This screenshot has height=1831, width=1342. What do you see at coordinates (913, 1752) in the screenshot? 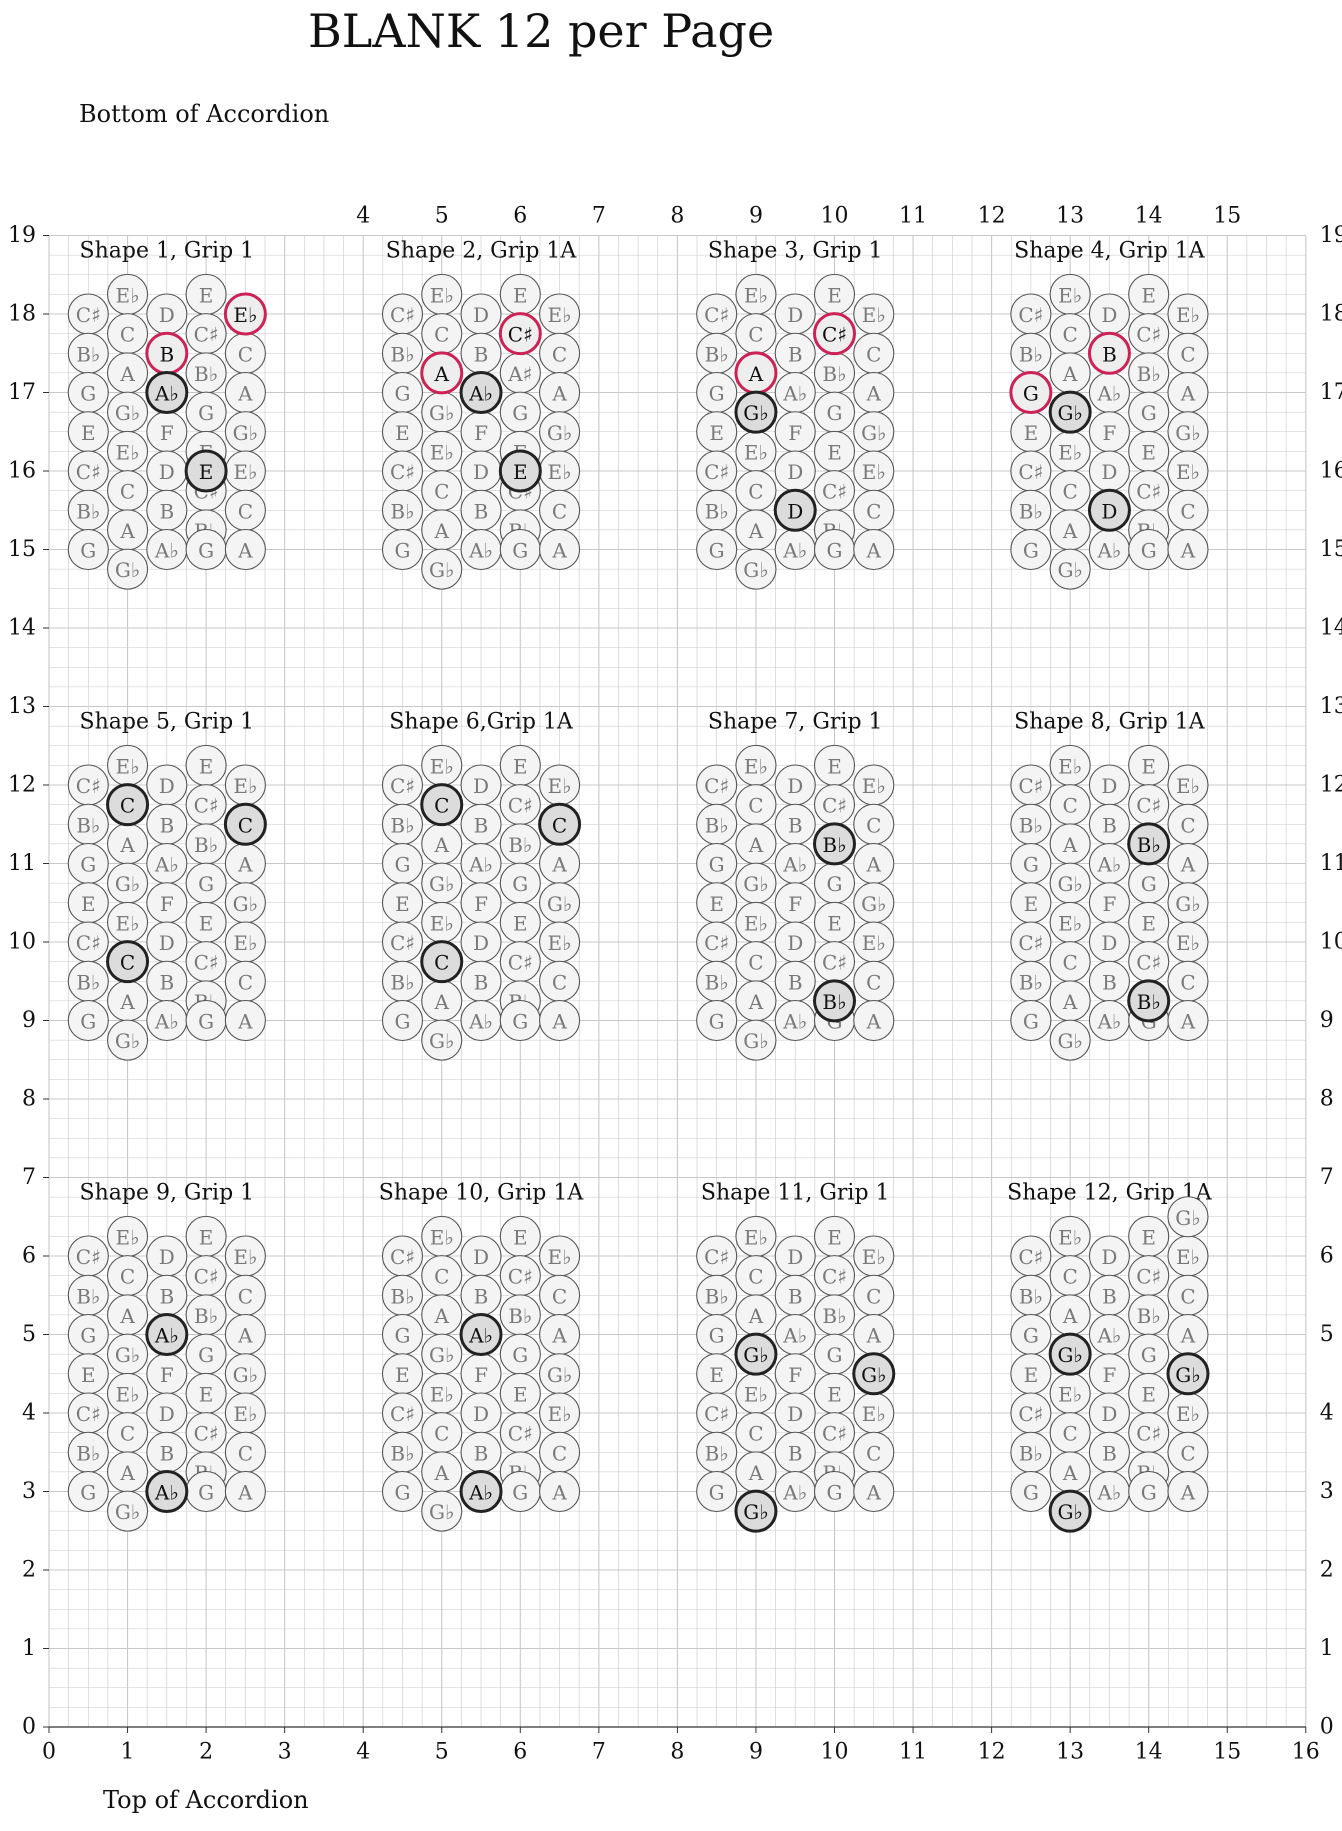
I see `x-tick-label: 11` at bounding box center [913, 1752].